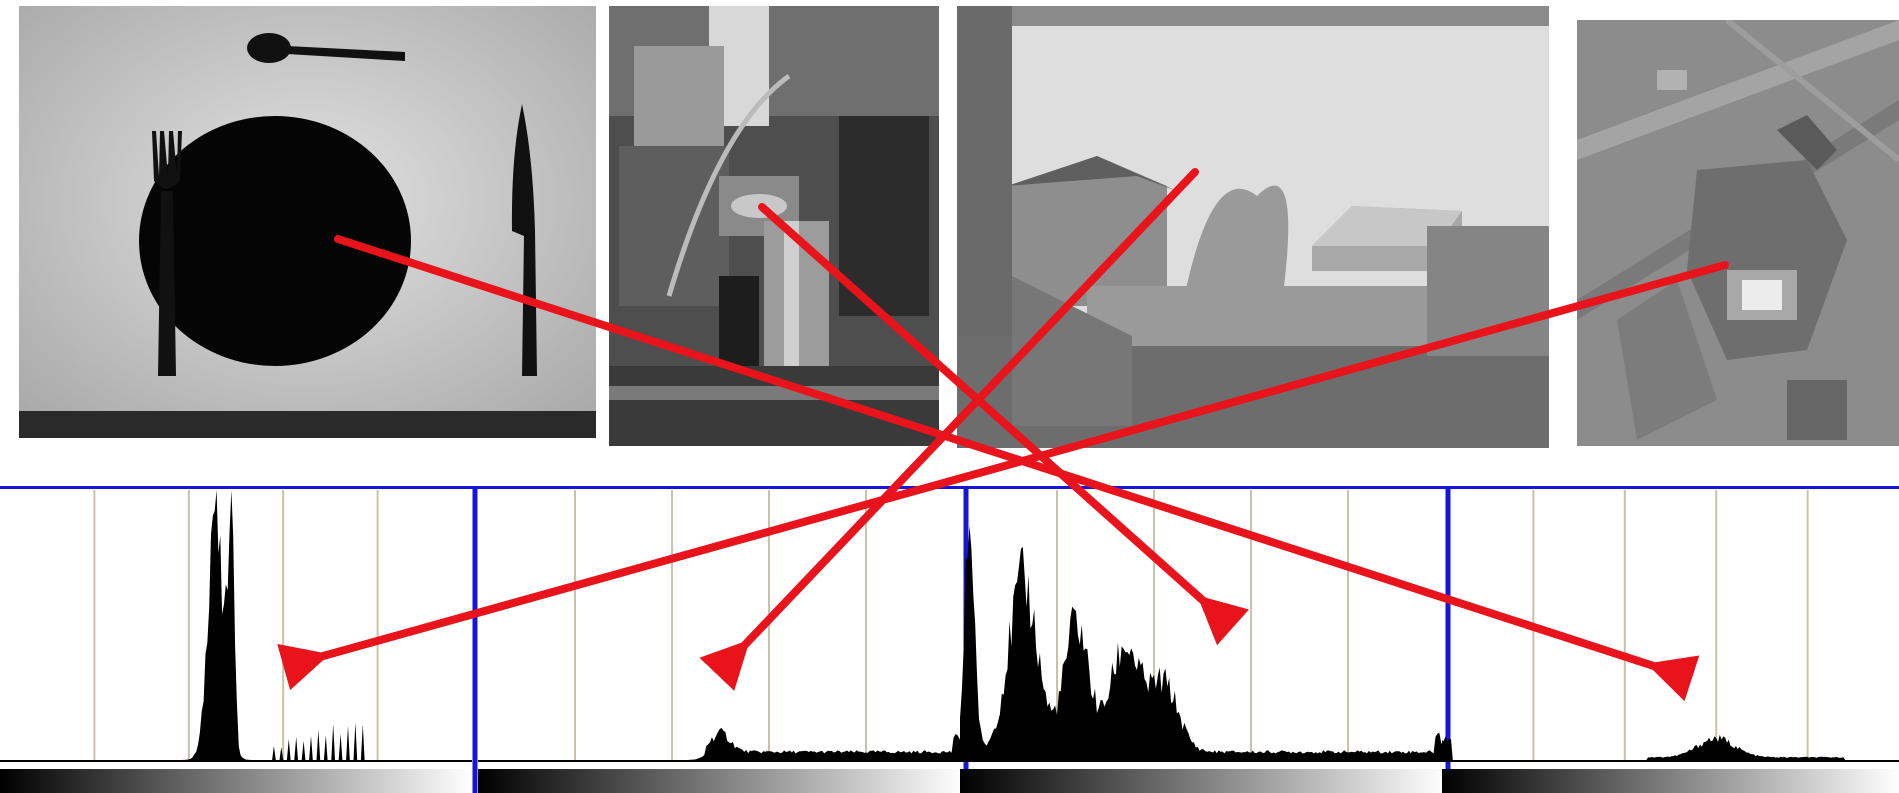  Describe the element at coordinates (774, 226) in the screenshot. I see `vacuum-cleaner-photo` at that location.